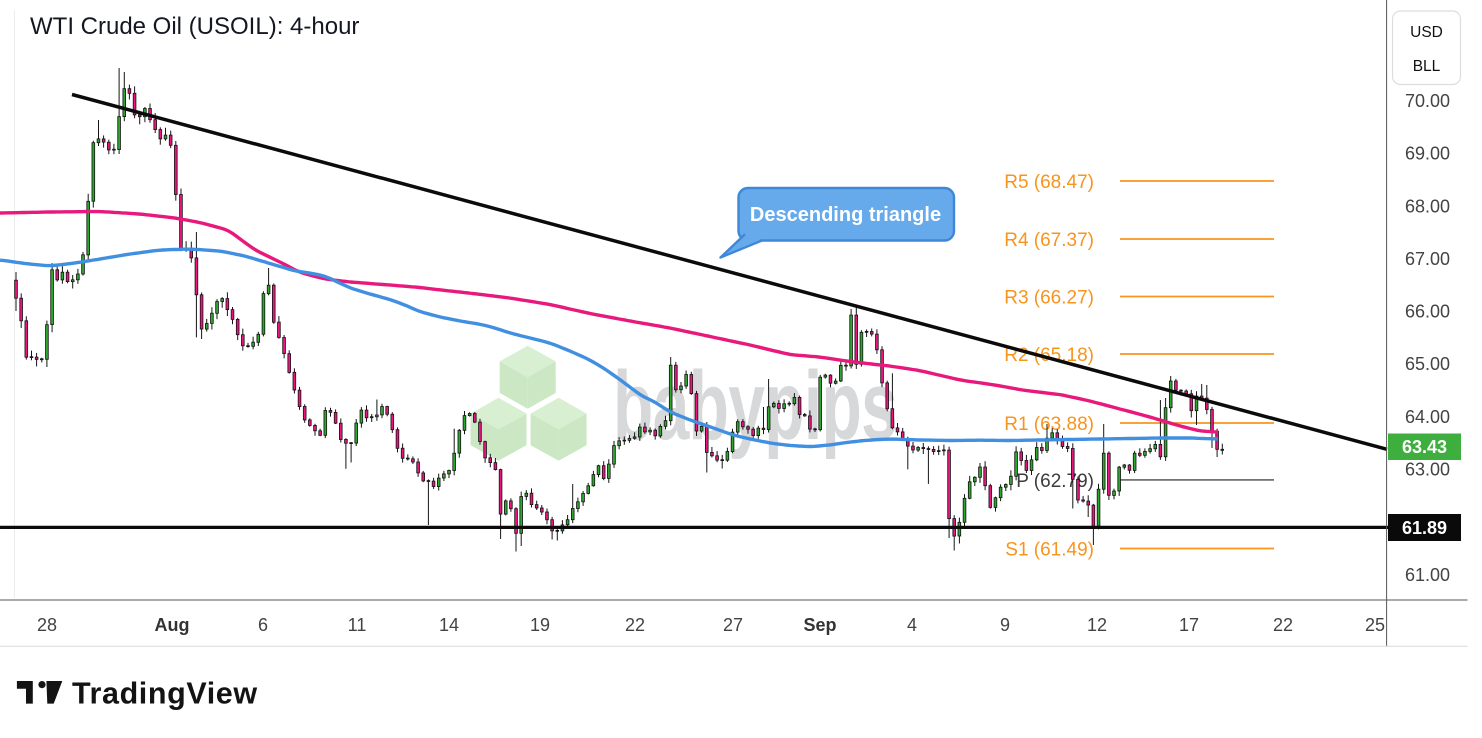  Describe the element at coordinates (1427, 66) in the screenshot. I see `svg-text: BLL` at that location.